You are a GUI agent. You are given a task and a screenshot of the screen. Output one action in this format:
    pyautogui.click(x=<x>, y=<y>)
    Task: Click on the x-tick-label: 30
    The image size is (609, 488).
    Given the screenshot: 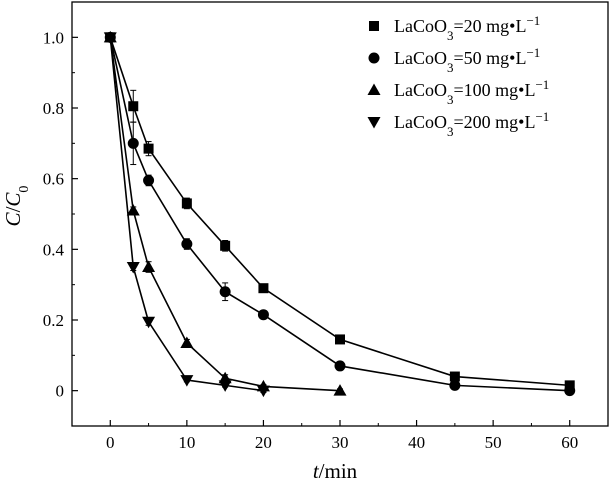 What is the action you would take?
    pyautogui.click(x=340, y=442)
    